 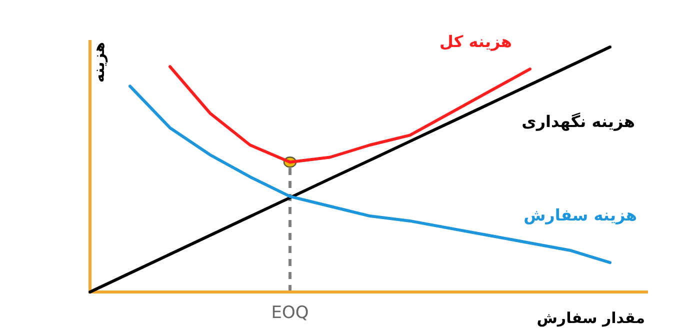 I want to click on series-label: هزینه سفارش, so click(x=580, y=215).